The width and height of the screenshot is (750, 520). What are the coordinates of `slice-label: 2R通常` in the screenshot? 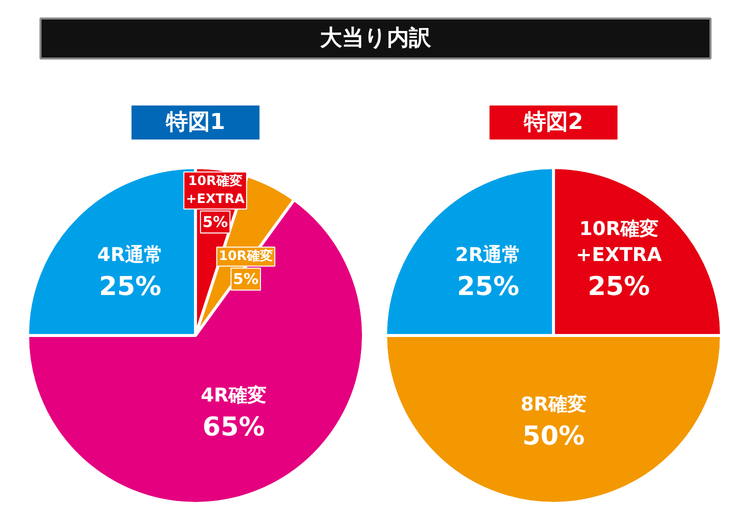 It's located at (488, 255).